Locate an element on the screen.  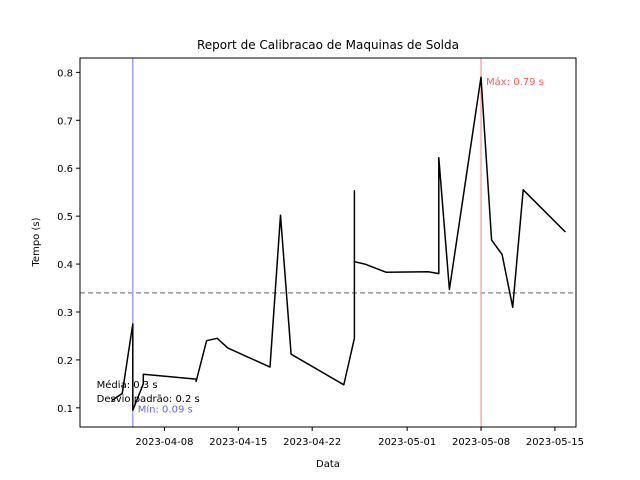
x-tick-label: 2023-05-08 is located at coordinates (481, 442).